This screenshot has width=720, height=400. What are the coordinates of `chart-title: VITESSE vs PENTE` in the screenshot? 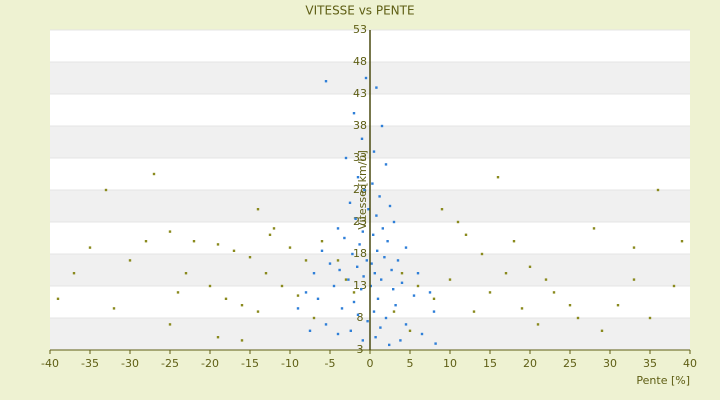 It's located at (359, 11).